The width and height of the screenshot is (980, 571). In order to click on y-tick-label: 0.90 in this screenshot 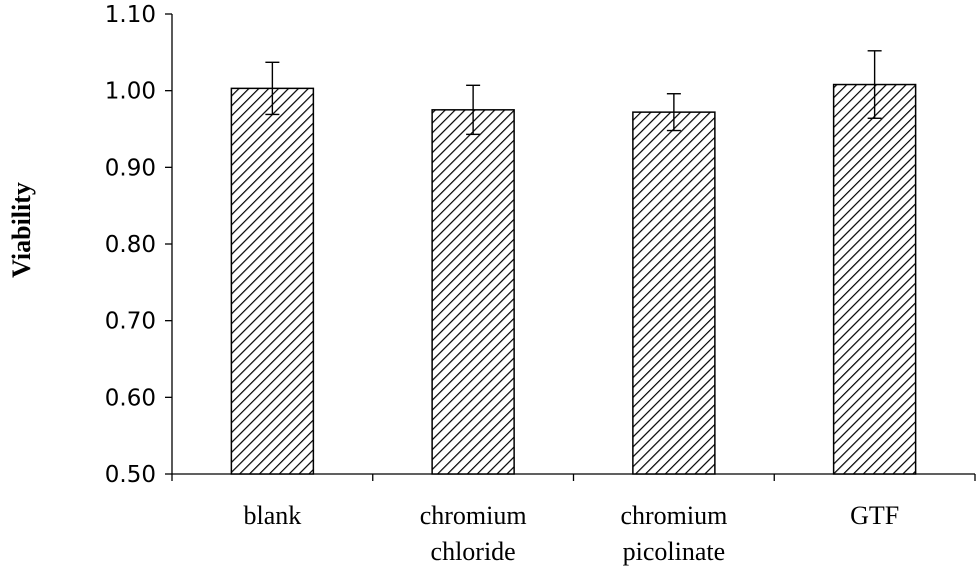, I will do `click(130, 168)`.